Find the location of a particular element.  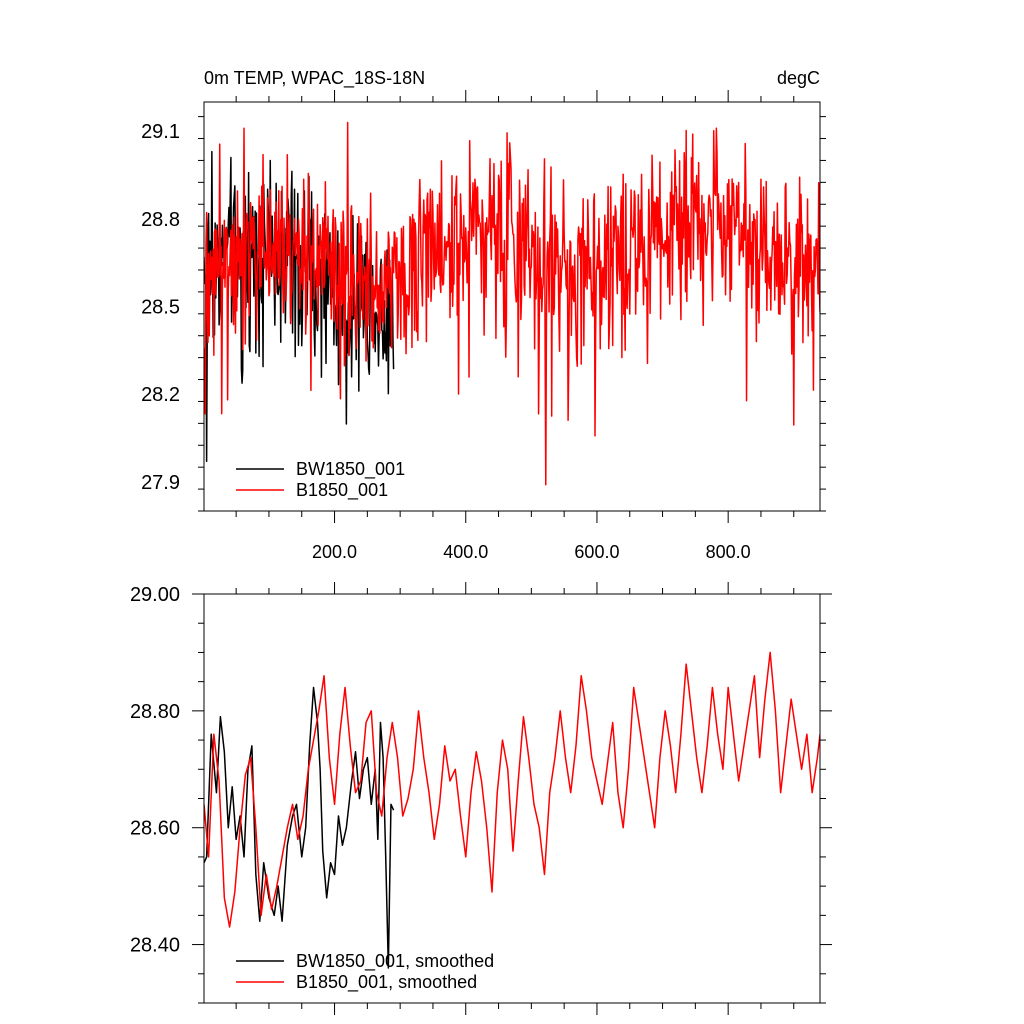

y-tick-label: 27.9 is located at coordinates (160, 483).